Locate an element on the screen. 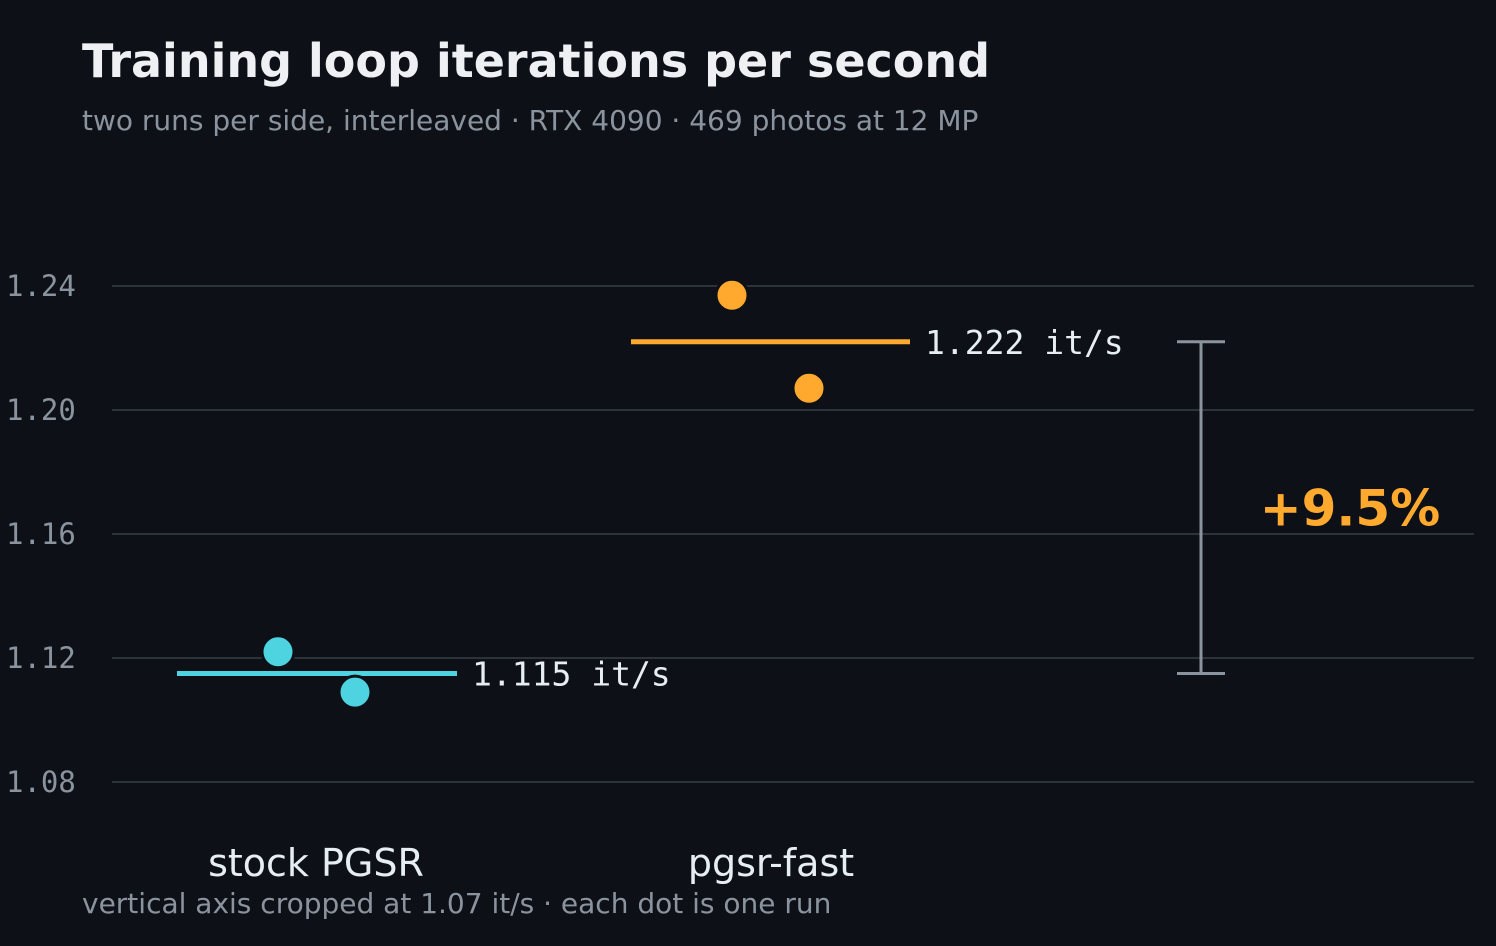 This screenshot has width=1496, height=946. category-label: stock PGSR is located at coordinates (316, 863).